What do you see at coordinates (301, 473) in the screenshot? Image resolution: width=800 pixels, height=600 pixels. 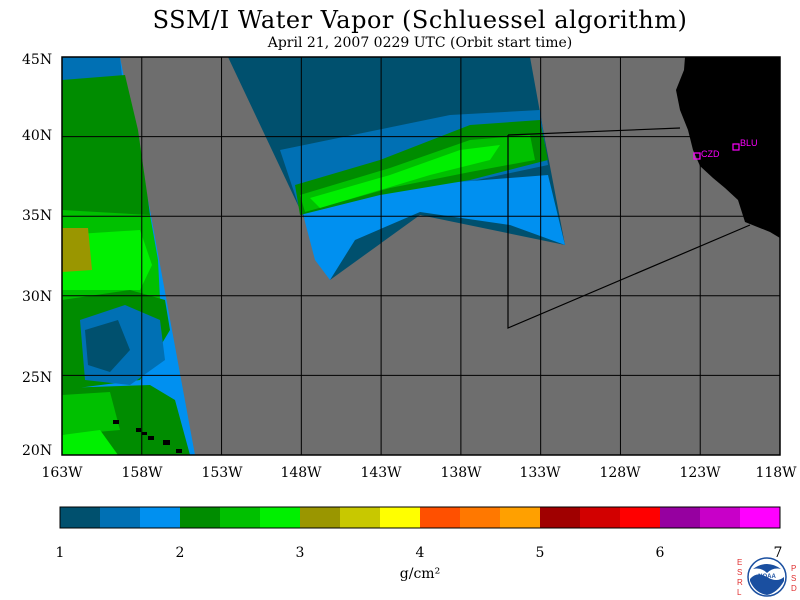 I see `lon-label: 148W` at bounding box center [301, 473].